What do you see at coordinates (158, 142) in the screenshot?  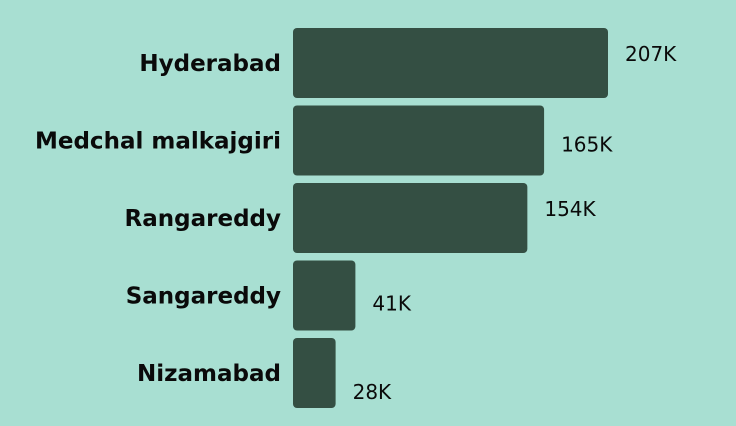 I see `category-label-medchal-malkajgiri: Medchal malkajgiri` at bounding box center [158, 142].